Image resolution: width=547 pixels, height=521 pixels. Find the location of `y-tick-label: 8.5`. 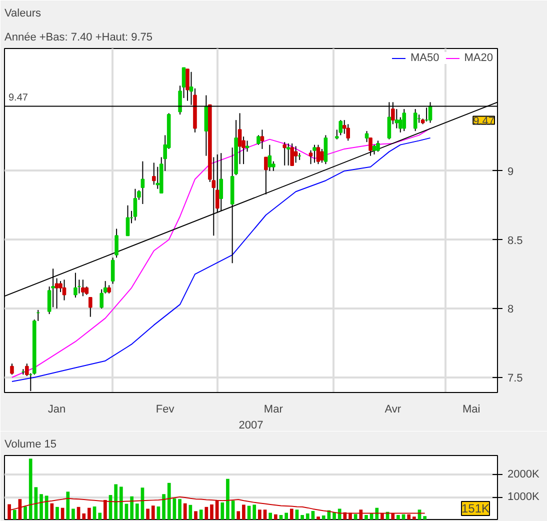

y-tick-label: 8.5 is located at coordinates (515, 240).